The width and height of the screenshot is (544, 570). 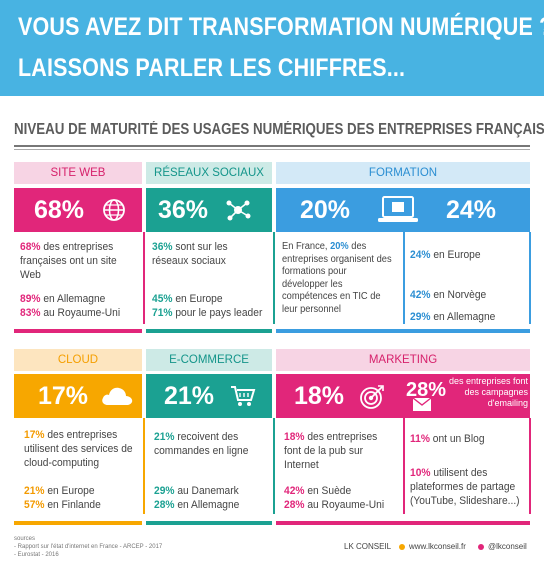 I want to click on envelope-icon, so click(x=422, y=404).